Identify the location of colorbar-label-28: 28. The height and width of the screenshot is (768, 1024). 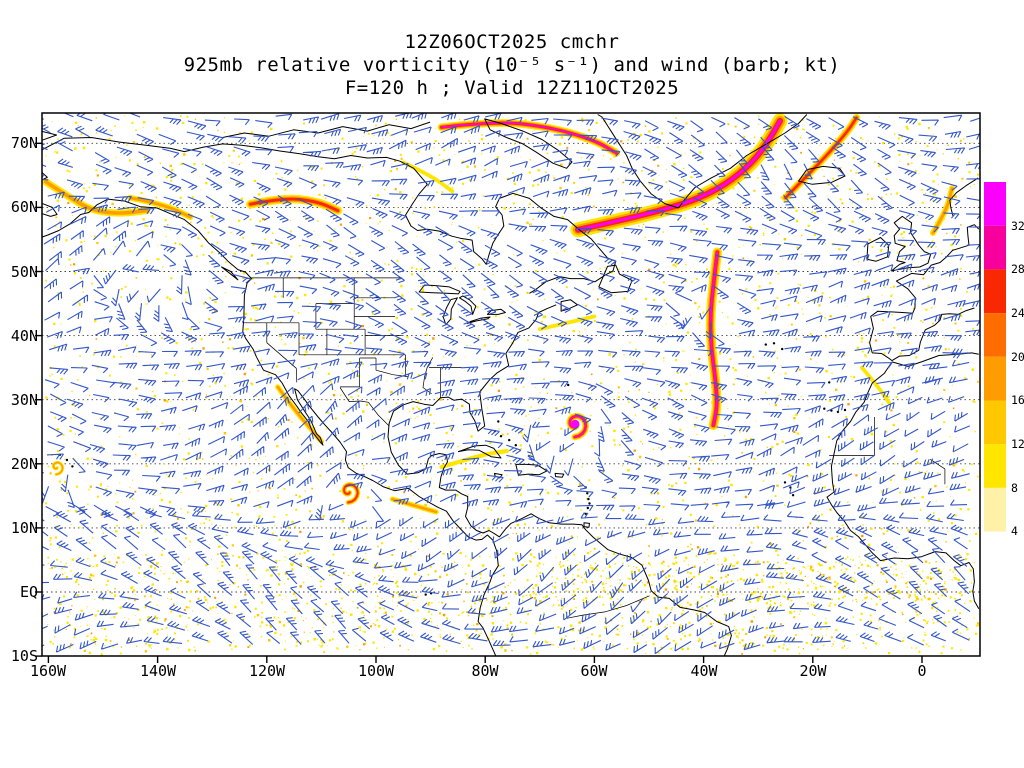
(1017, 269).